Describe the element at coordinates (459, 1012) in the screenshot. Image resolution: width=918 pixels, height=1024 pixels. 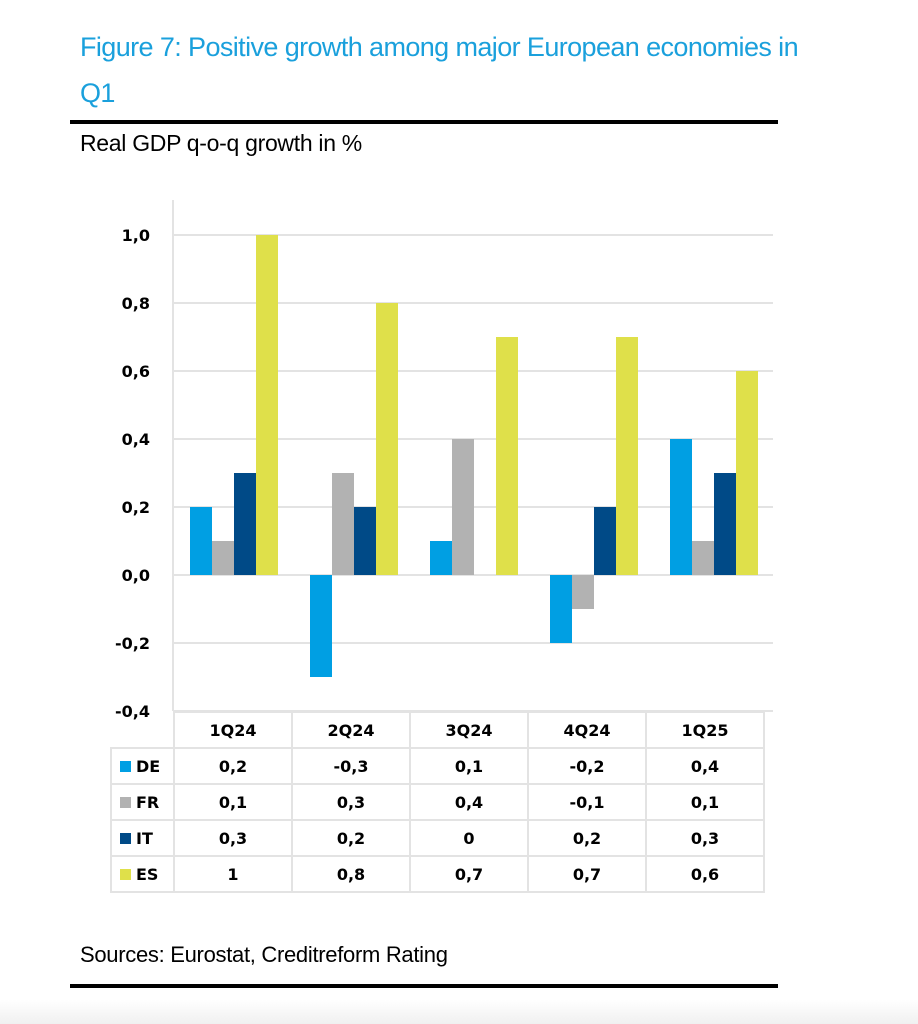
I see `page-edge` at that location.